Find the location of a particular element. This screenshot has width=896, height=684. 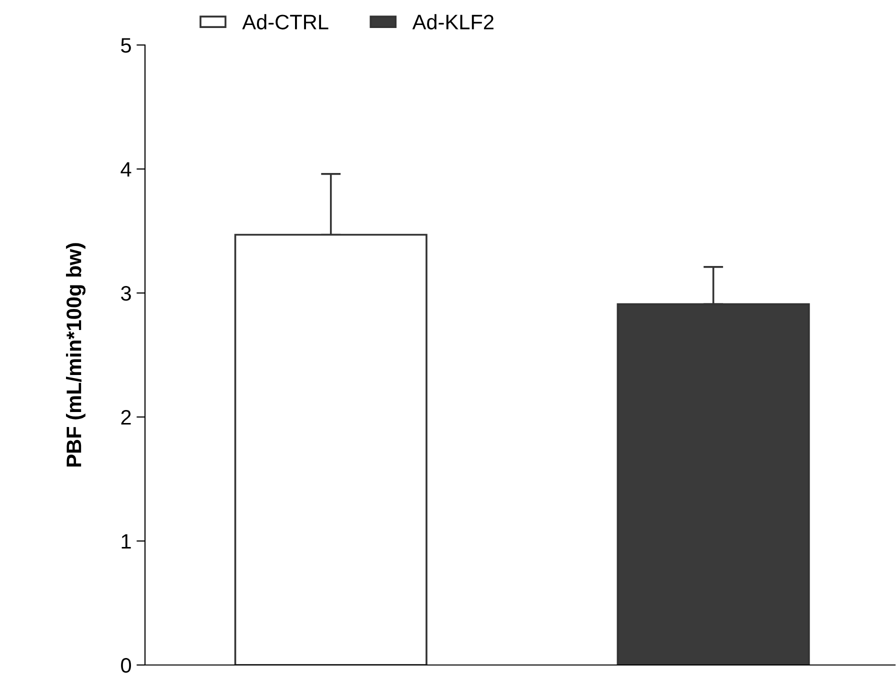

legend-label: Ad-KLF2 is located at coordinates (453, 22).